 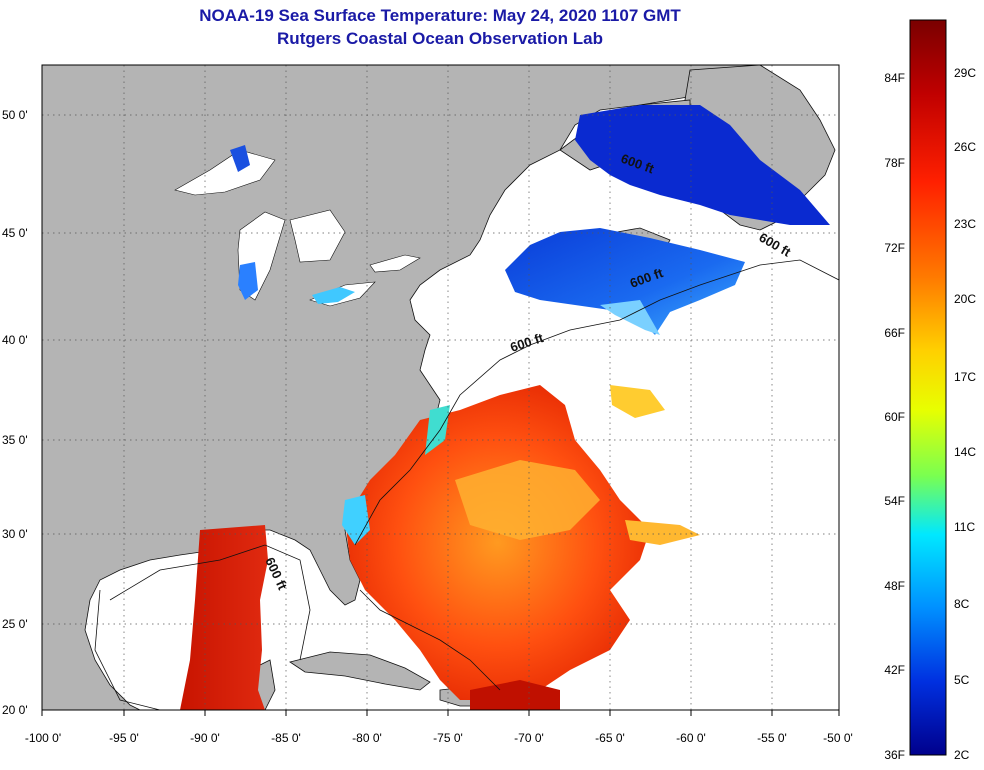 I want to click on lon-ticks, so click(x=440, y=713).